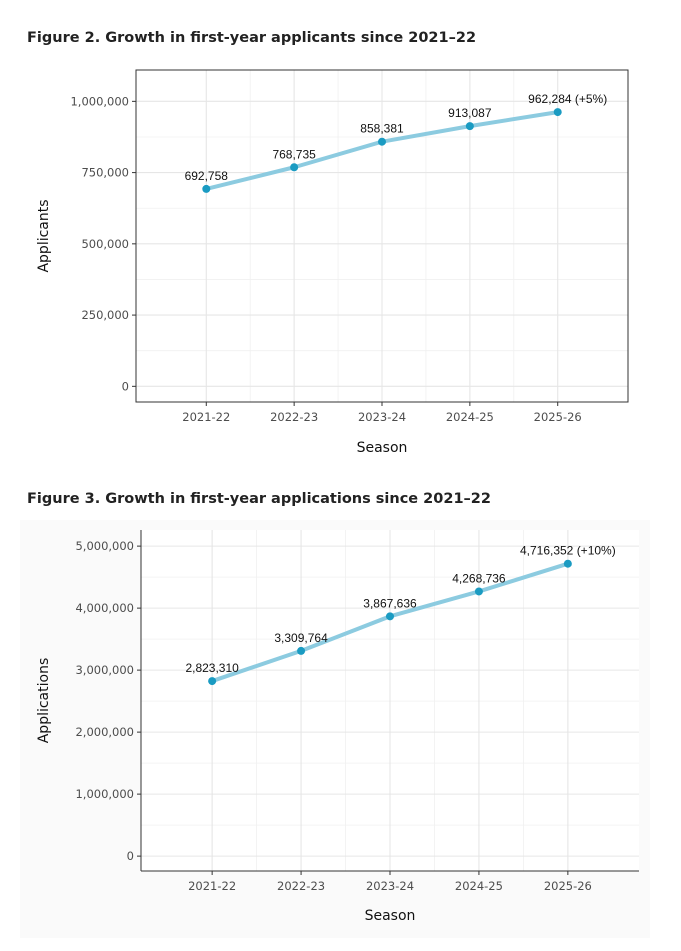  Describe the element at coordinates (105, 315) in the screenshot. I see `y-tick-label: 250,000` at that location.